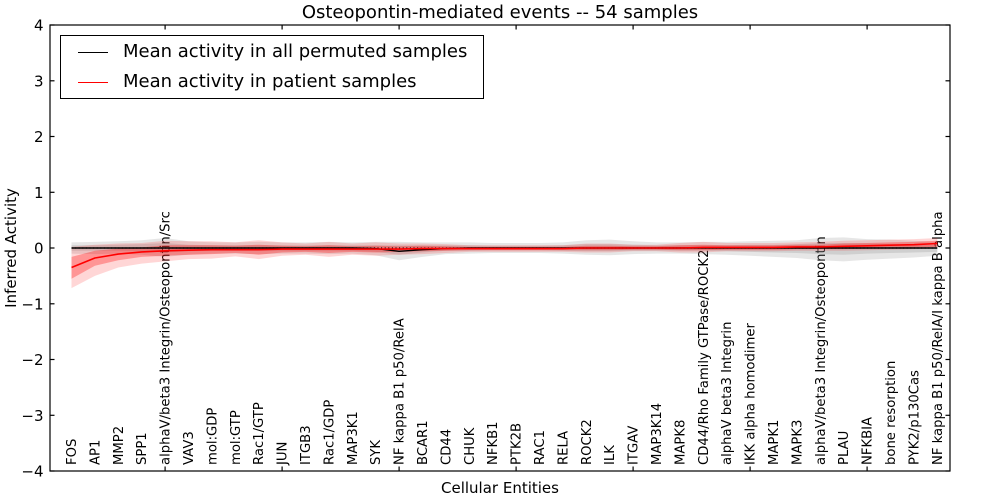 This screenshot has width=1000, height=500. I want to click on legend-label-permuted: Mean activity in all permuted samples, so click(295, 51).